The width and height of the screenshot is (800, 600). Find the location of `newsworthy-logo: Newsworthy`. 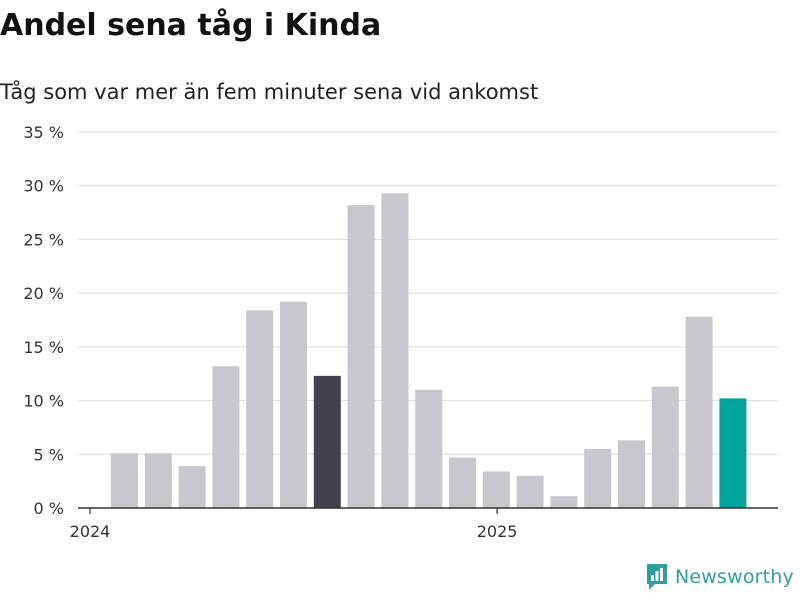

newsworthy-logo: Newsworthy is located at coordinates (719, 577).